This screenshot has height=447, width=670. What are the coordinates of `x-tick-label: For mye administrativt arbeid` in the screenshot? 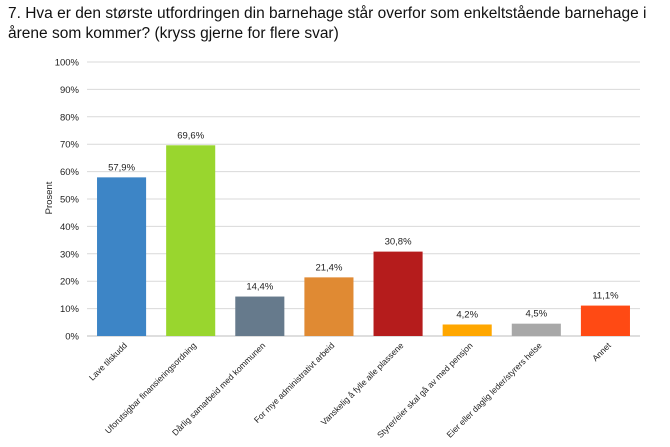 It's located at (294, 382).